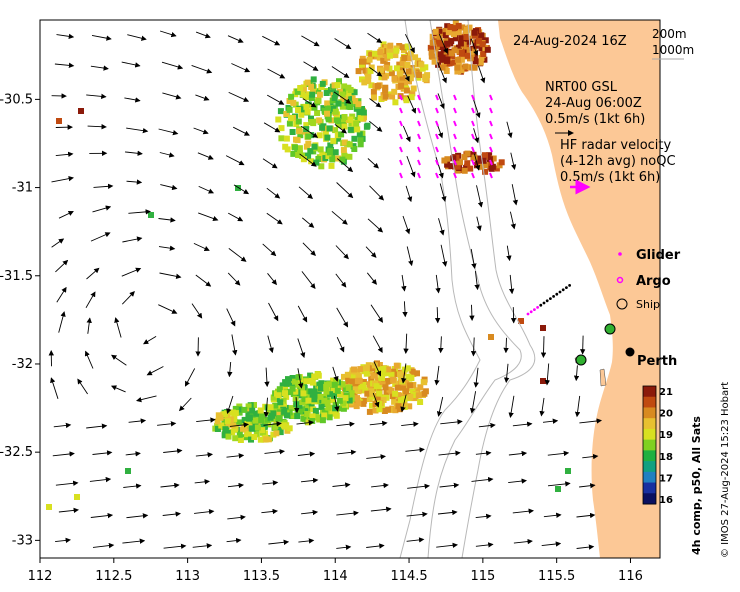 This screenshot has width=740, height=592. Describe the element at coordinates (16, 452) in the screenshot. I see `y-tick-label: -32.5` at that location.